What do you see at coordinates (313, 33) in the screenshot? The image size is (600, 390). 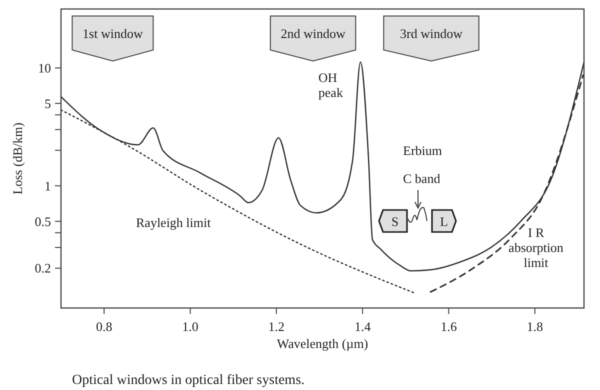 I see `band-label: 2nd window` at bounding box center [313, 33].